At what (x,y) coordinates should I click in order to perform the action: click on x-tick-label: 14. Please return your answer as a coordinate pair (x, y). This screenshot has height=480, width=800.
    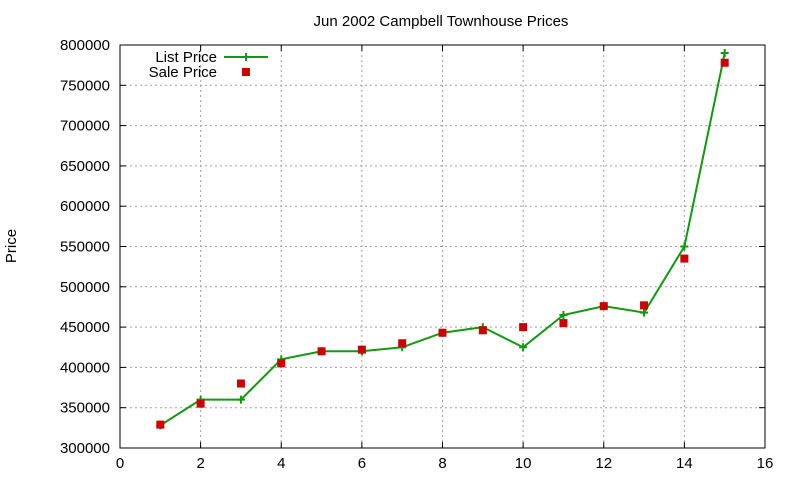
    Looking at the image, I should click on (684, 463).